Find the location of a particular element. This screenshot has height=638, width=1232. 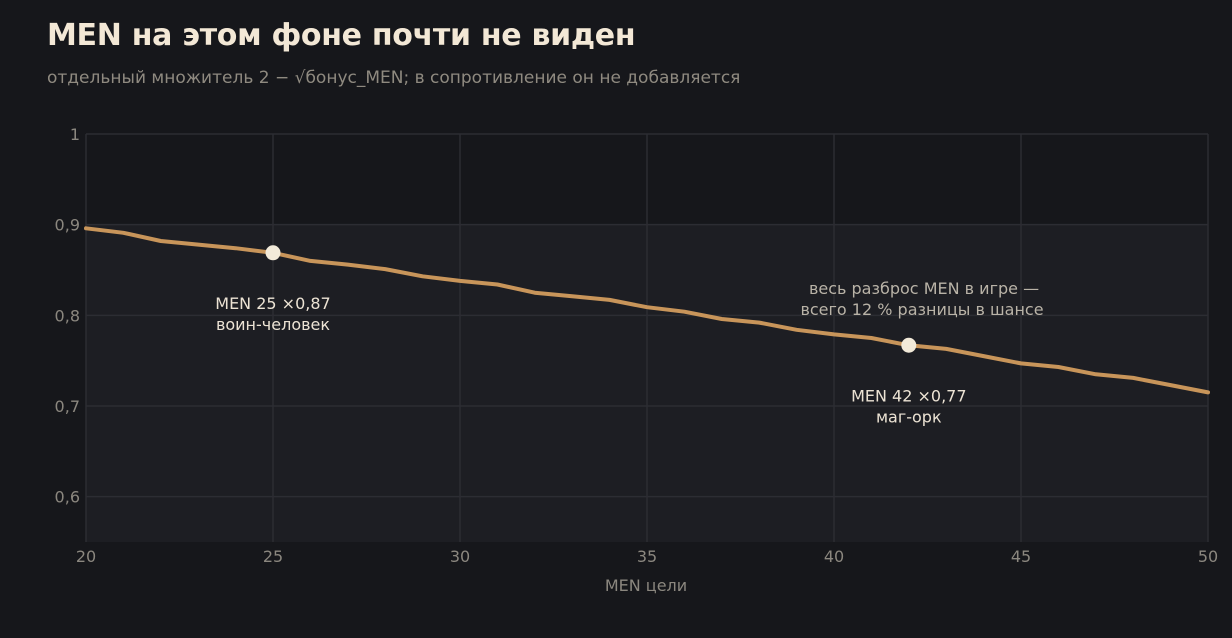

annotation-line-1: весь разброс MEN в игре — is located at coordinates (924, 288).